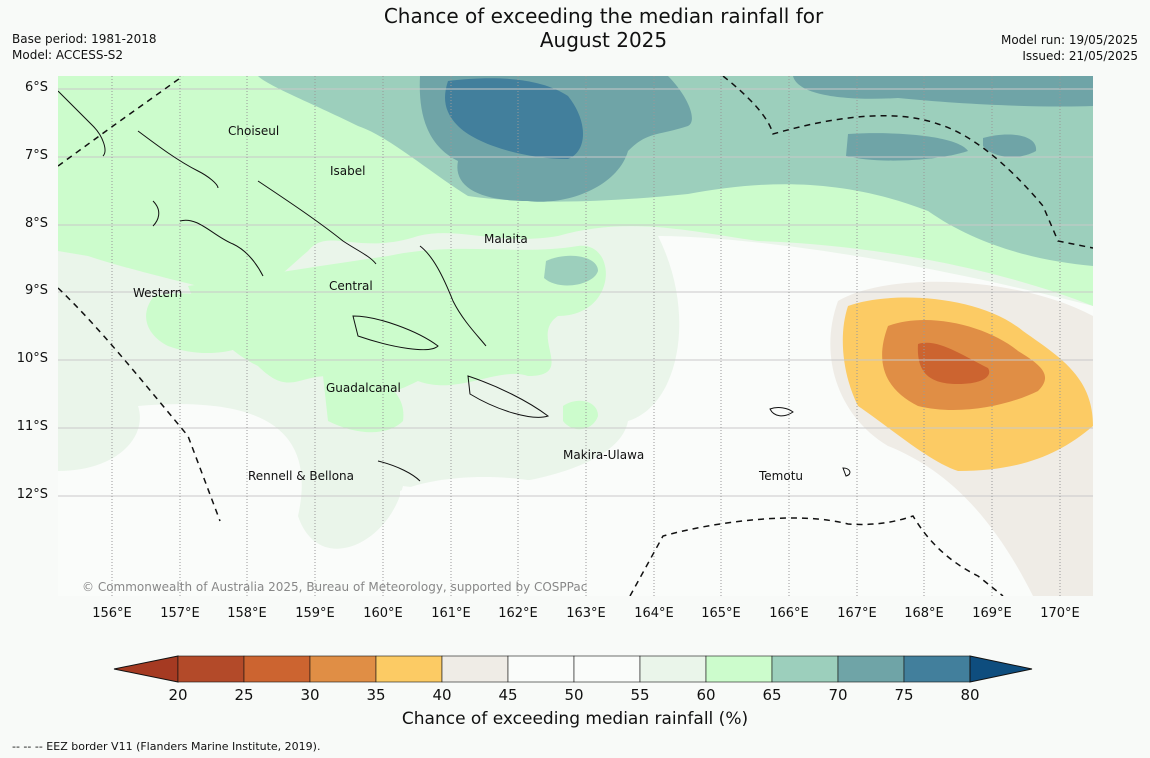  Describe the element at coordinates (1069, 40) in the screenshot. I see `model-run: Model run: 19/05/2025` at that location.